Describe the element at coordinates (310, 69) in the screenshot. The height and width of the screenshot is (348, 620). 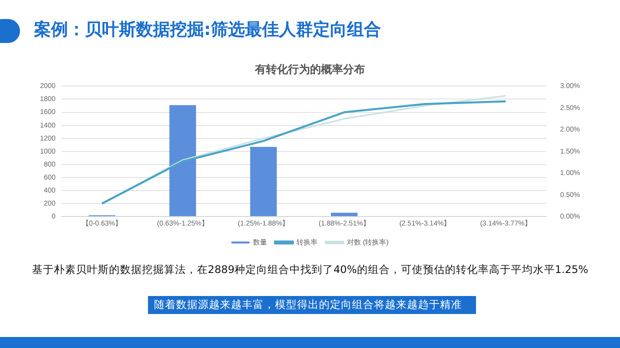
I see `chart-subtitle: 有转化行为的概率分布` at that location.